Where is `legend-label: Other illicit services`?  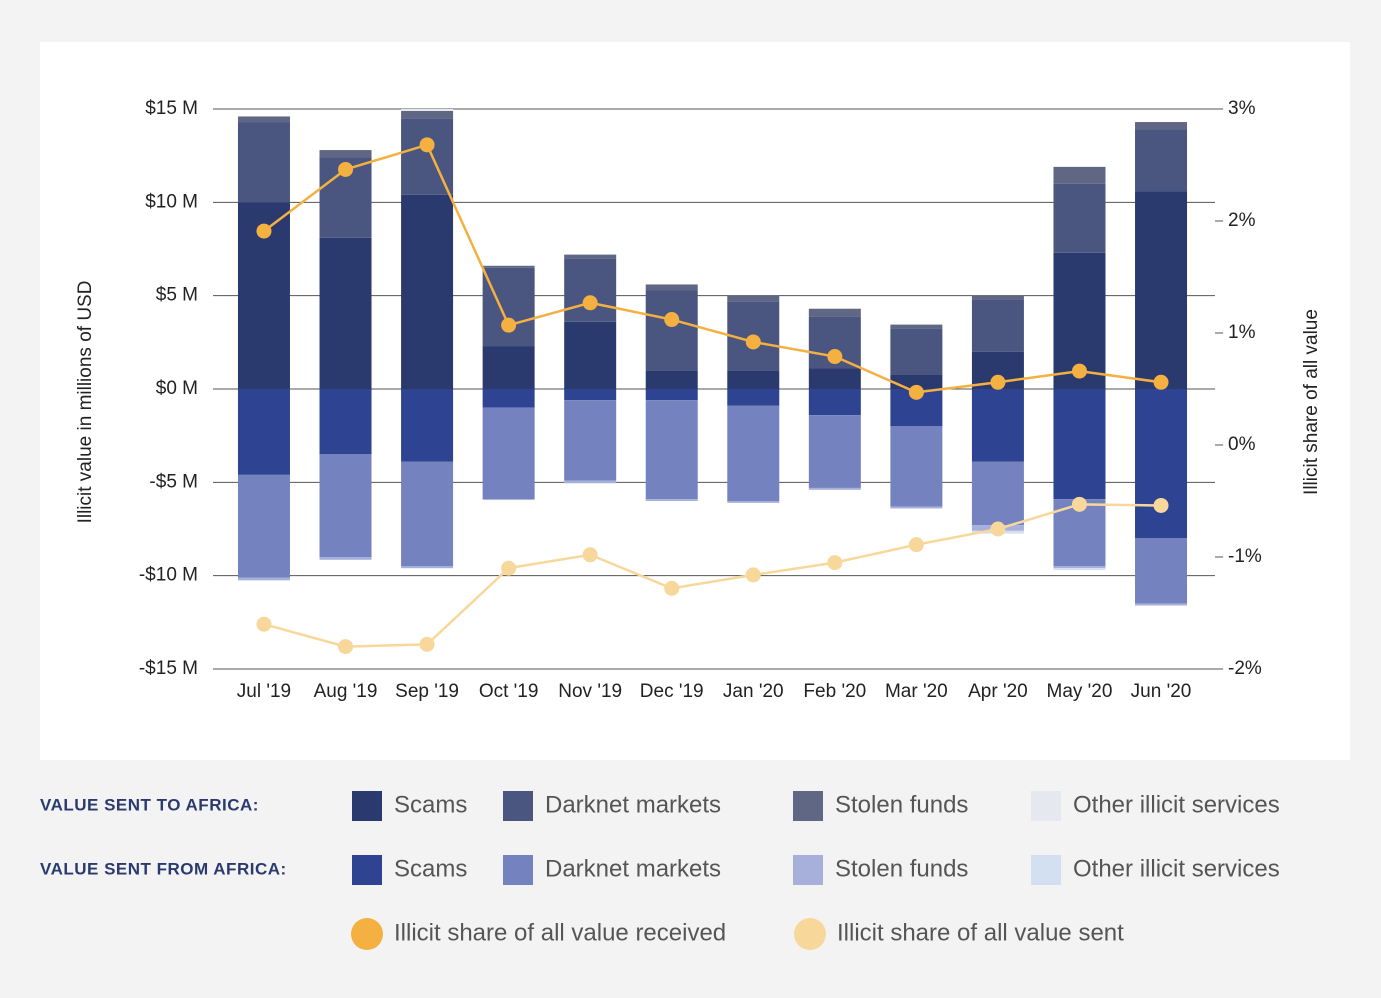
legend-label: Other illicit services is located at coordinates (1176, 804).